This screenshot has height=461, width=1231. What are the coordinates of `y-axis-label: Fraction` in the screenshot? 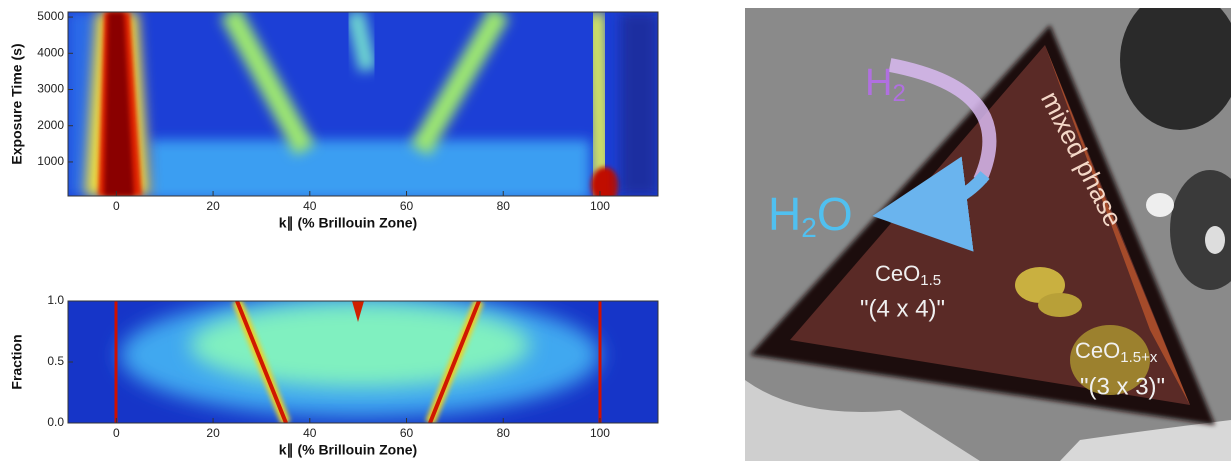 It's located at (17, 361).